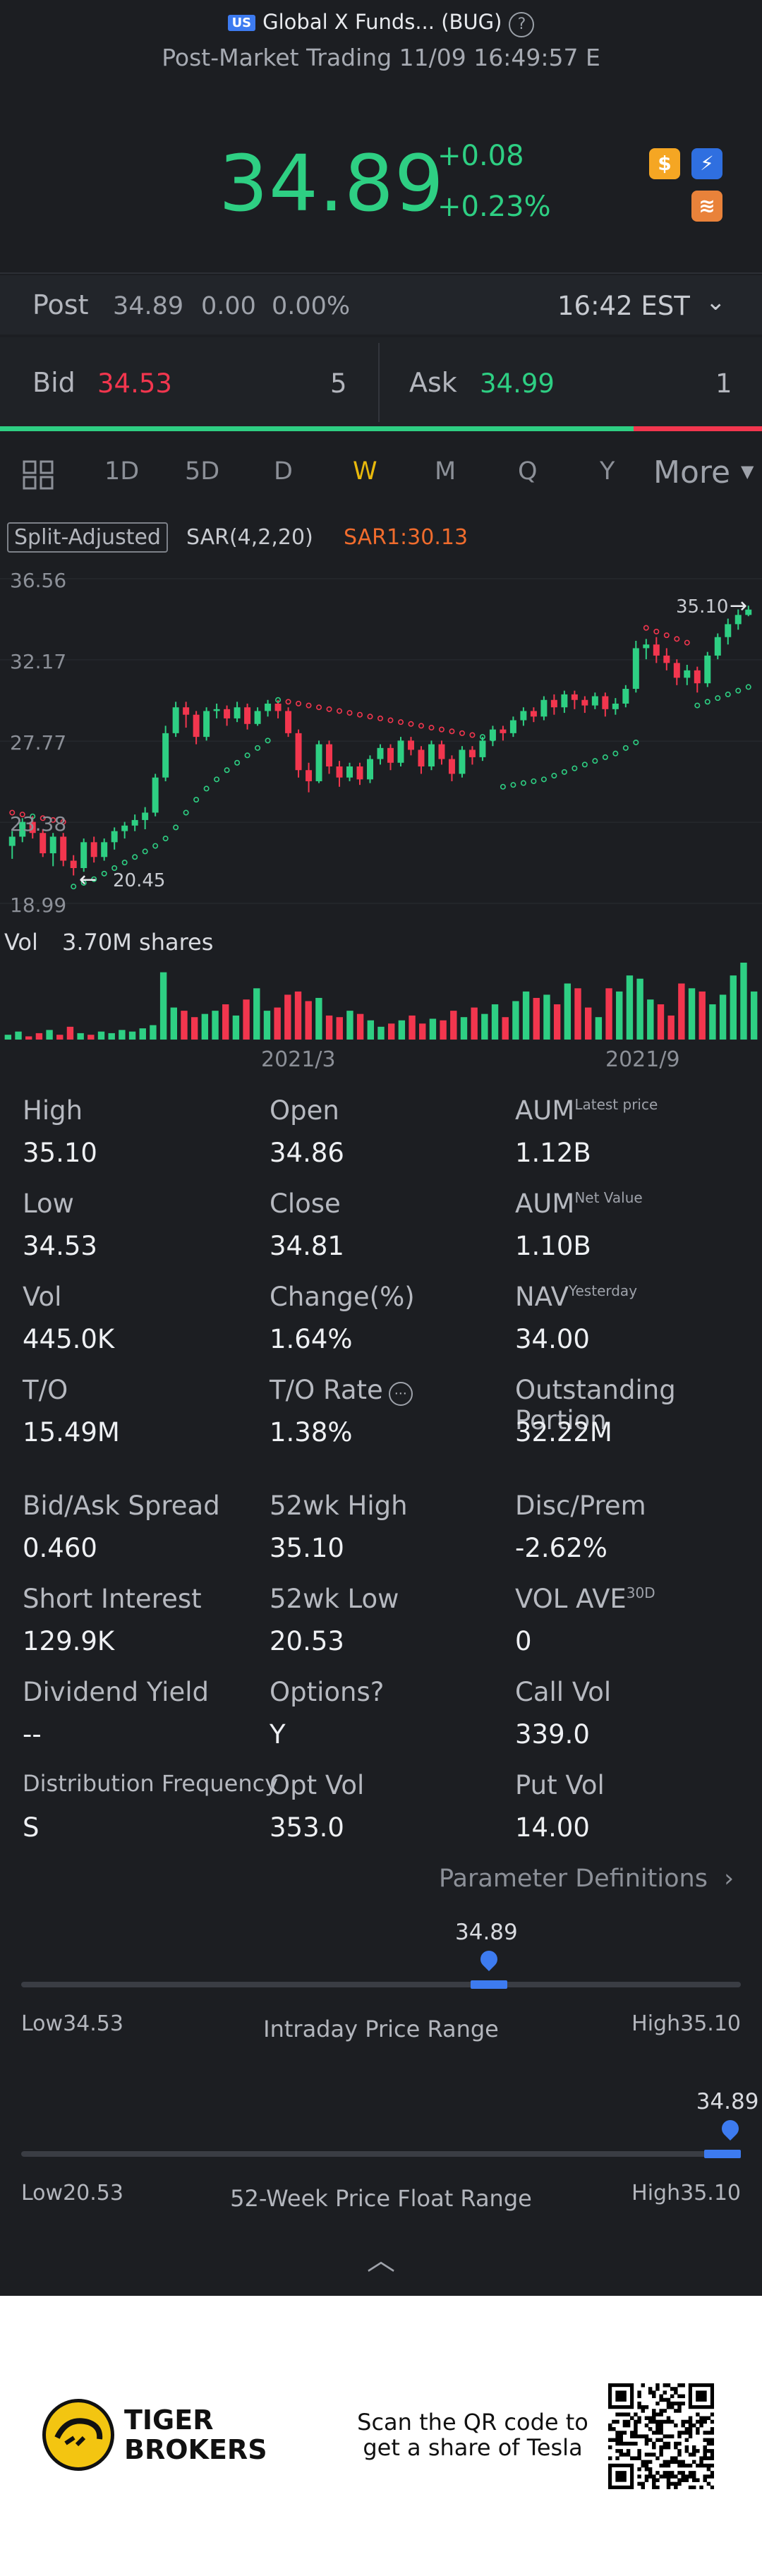 This screenshot has height=2576, width=762. Describe the element at coordinates (686, 2193) in the screenshot. I see `range-high: High35.10` at that location.